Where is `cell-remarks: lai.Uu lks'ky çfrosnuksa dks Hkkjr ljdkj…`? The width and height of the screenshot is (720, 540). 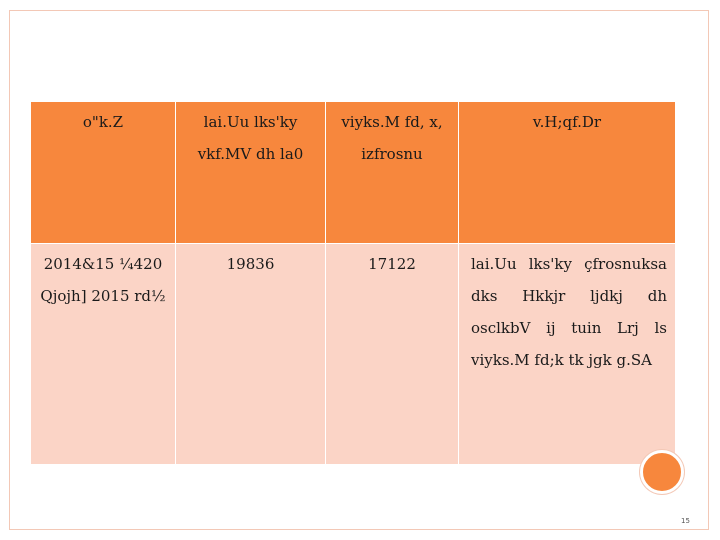
cell-remarks: lai.Uu lks'ky çfrosnuksa dks Hkkjr ljdkj… is located at coordinates (567, 354).